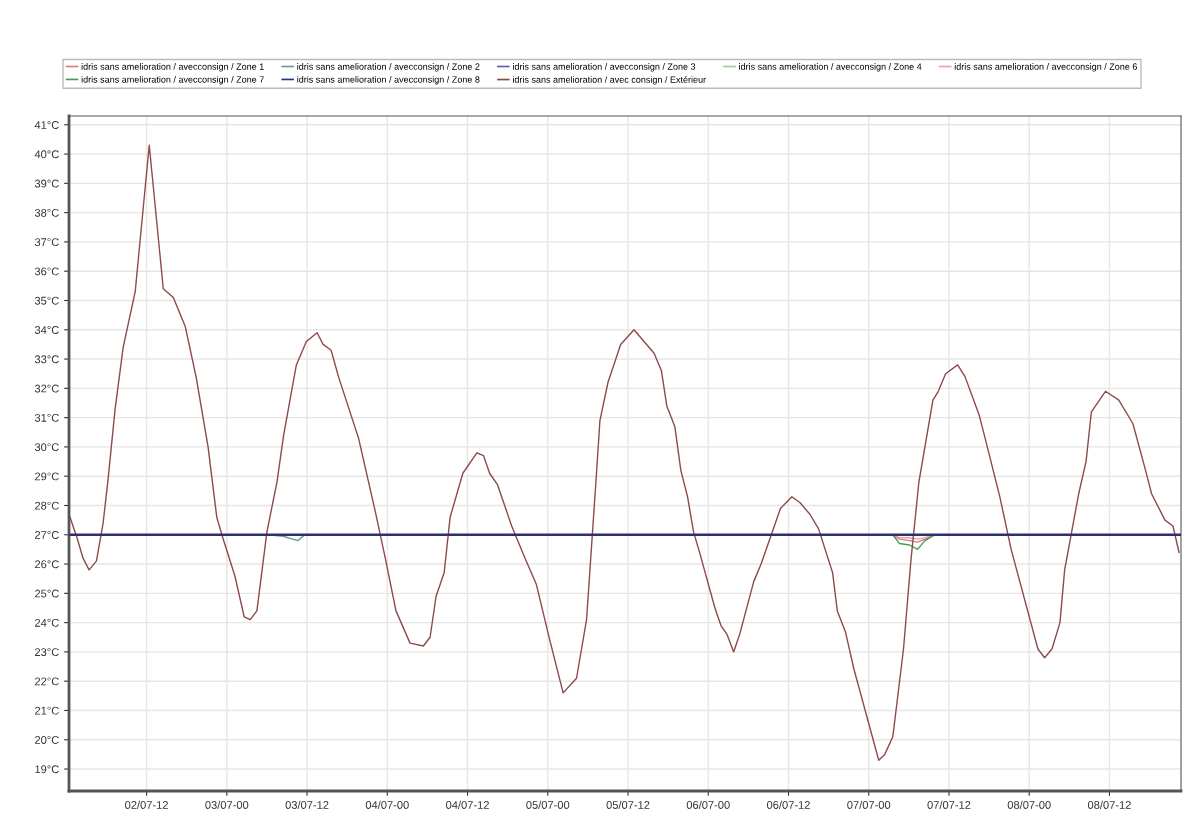 The width and height of the screenshot is (1204, 824). I want to click on y-tick-label: 40°C, so click(46, 154).